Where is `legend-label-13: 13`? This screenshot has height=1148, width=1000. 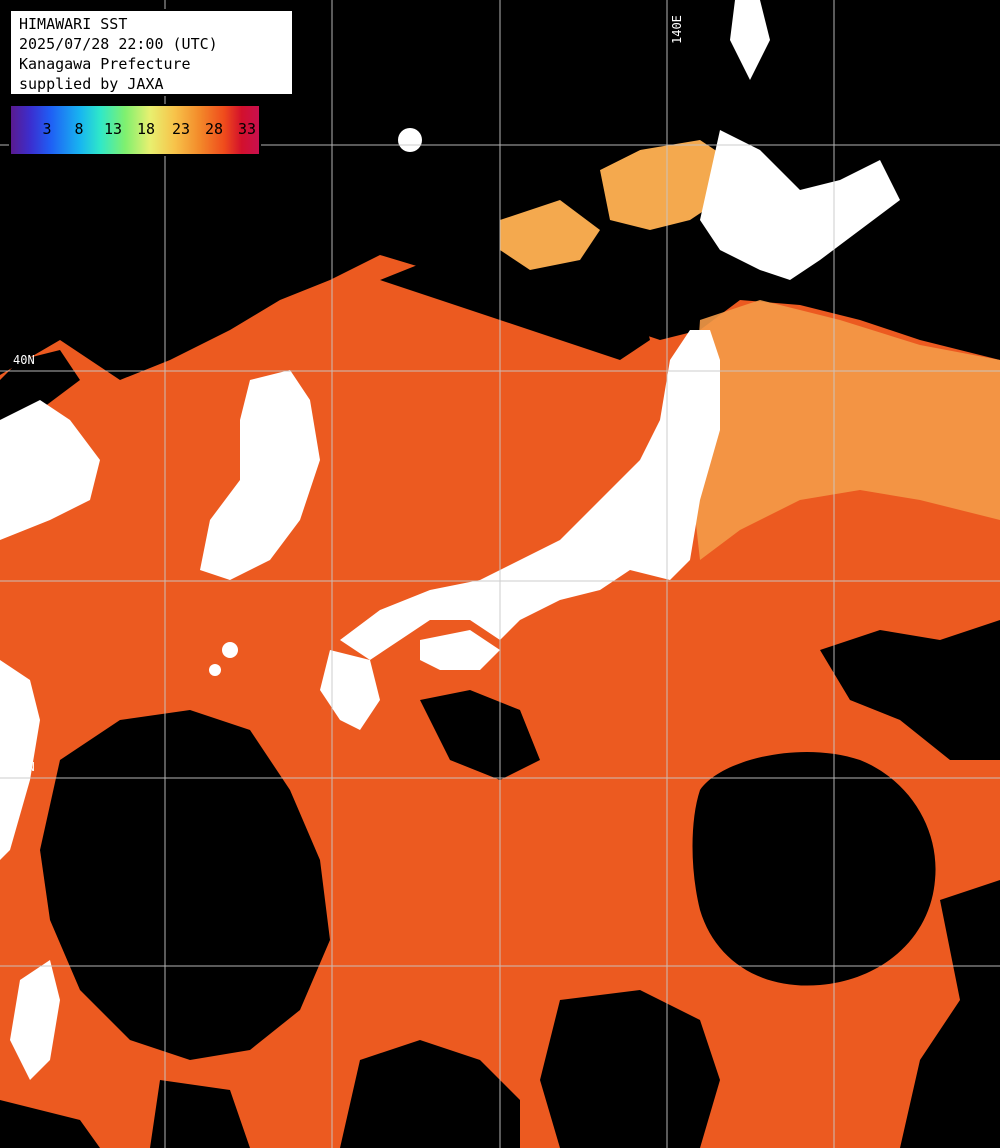
legend-label-13: 13 is located at coordinates (113, 129).